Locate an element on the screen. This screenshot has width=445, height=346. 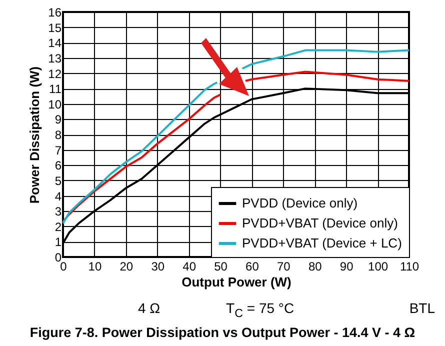
text: 4 Ω is located at coordinates (149, 308).